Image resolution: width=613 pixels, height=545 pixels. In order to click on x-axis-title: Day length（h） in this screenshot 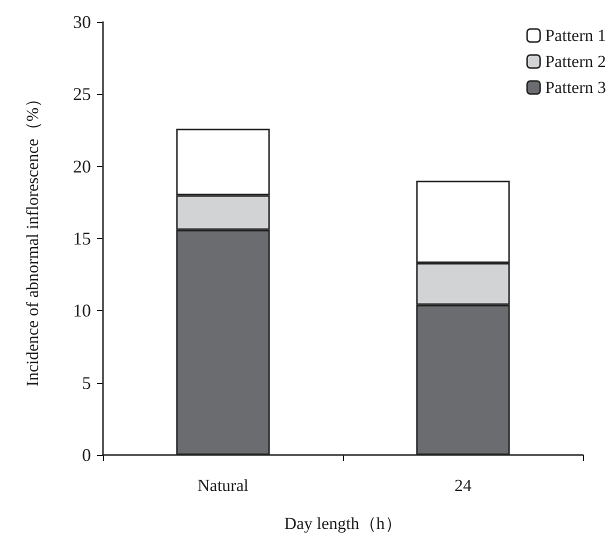, I will do `click(343, 523)`.